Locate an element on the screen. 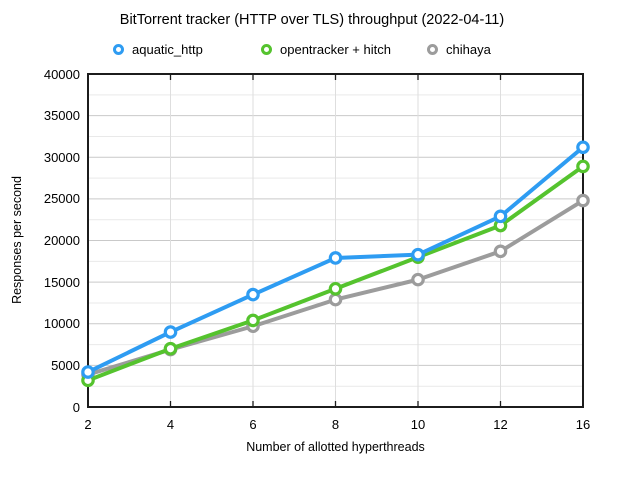 The width and height of the screenshot is (624, 477). y-tick-label: 0 is located at coordinates (76, 407).